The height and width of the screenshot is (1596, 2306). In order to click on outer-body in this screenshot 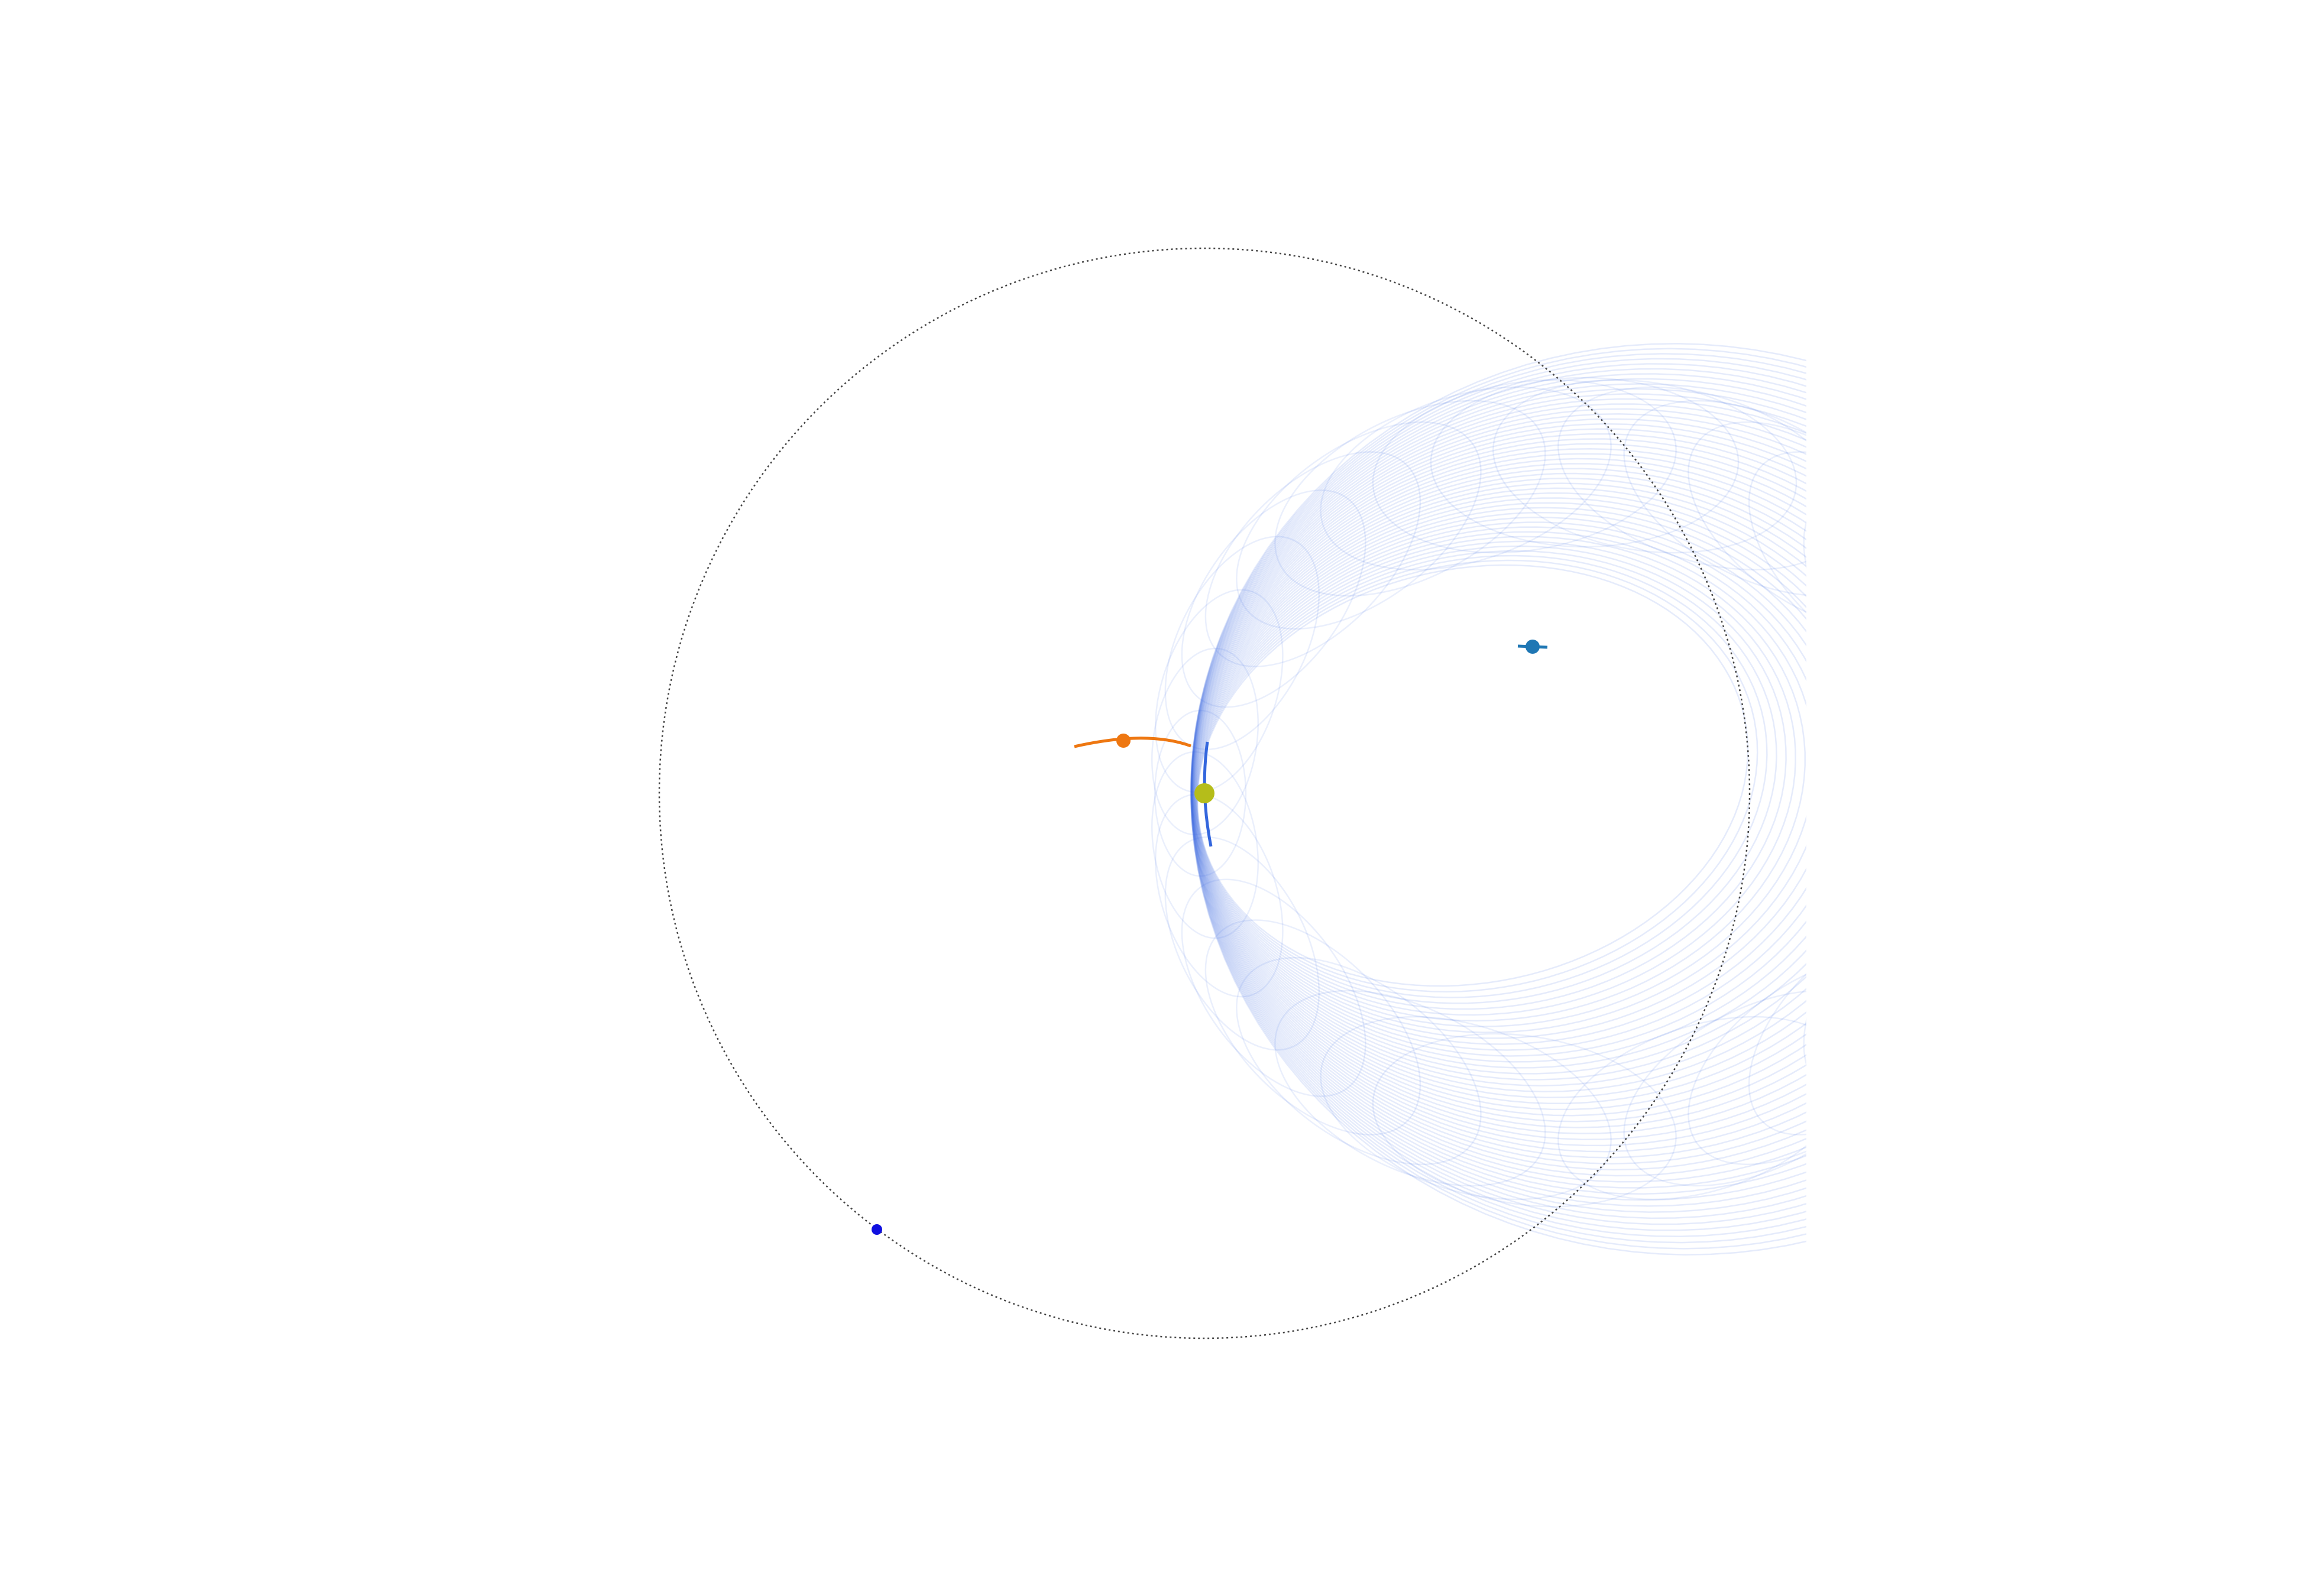, I will do `click(1533, 647)`.